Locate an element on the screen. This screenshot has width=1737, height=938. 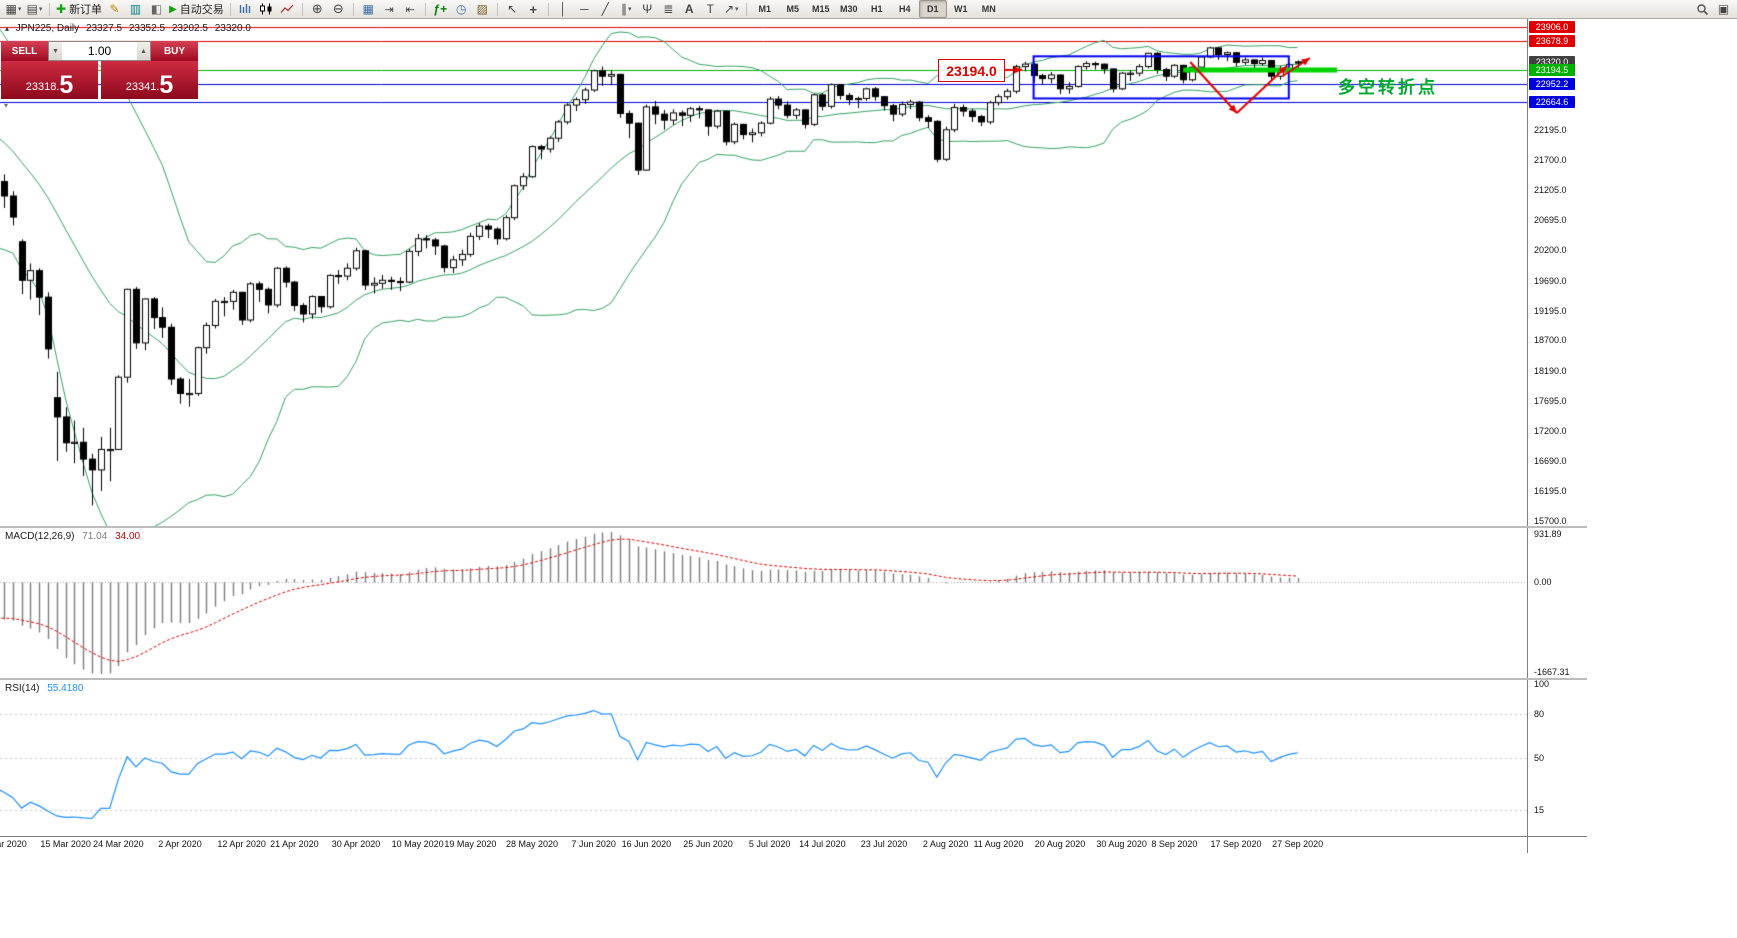
trendline-tool-icon: ╱ is located at coordinates (605, 9).